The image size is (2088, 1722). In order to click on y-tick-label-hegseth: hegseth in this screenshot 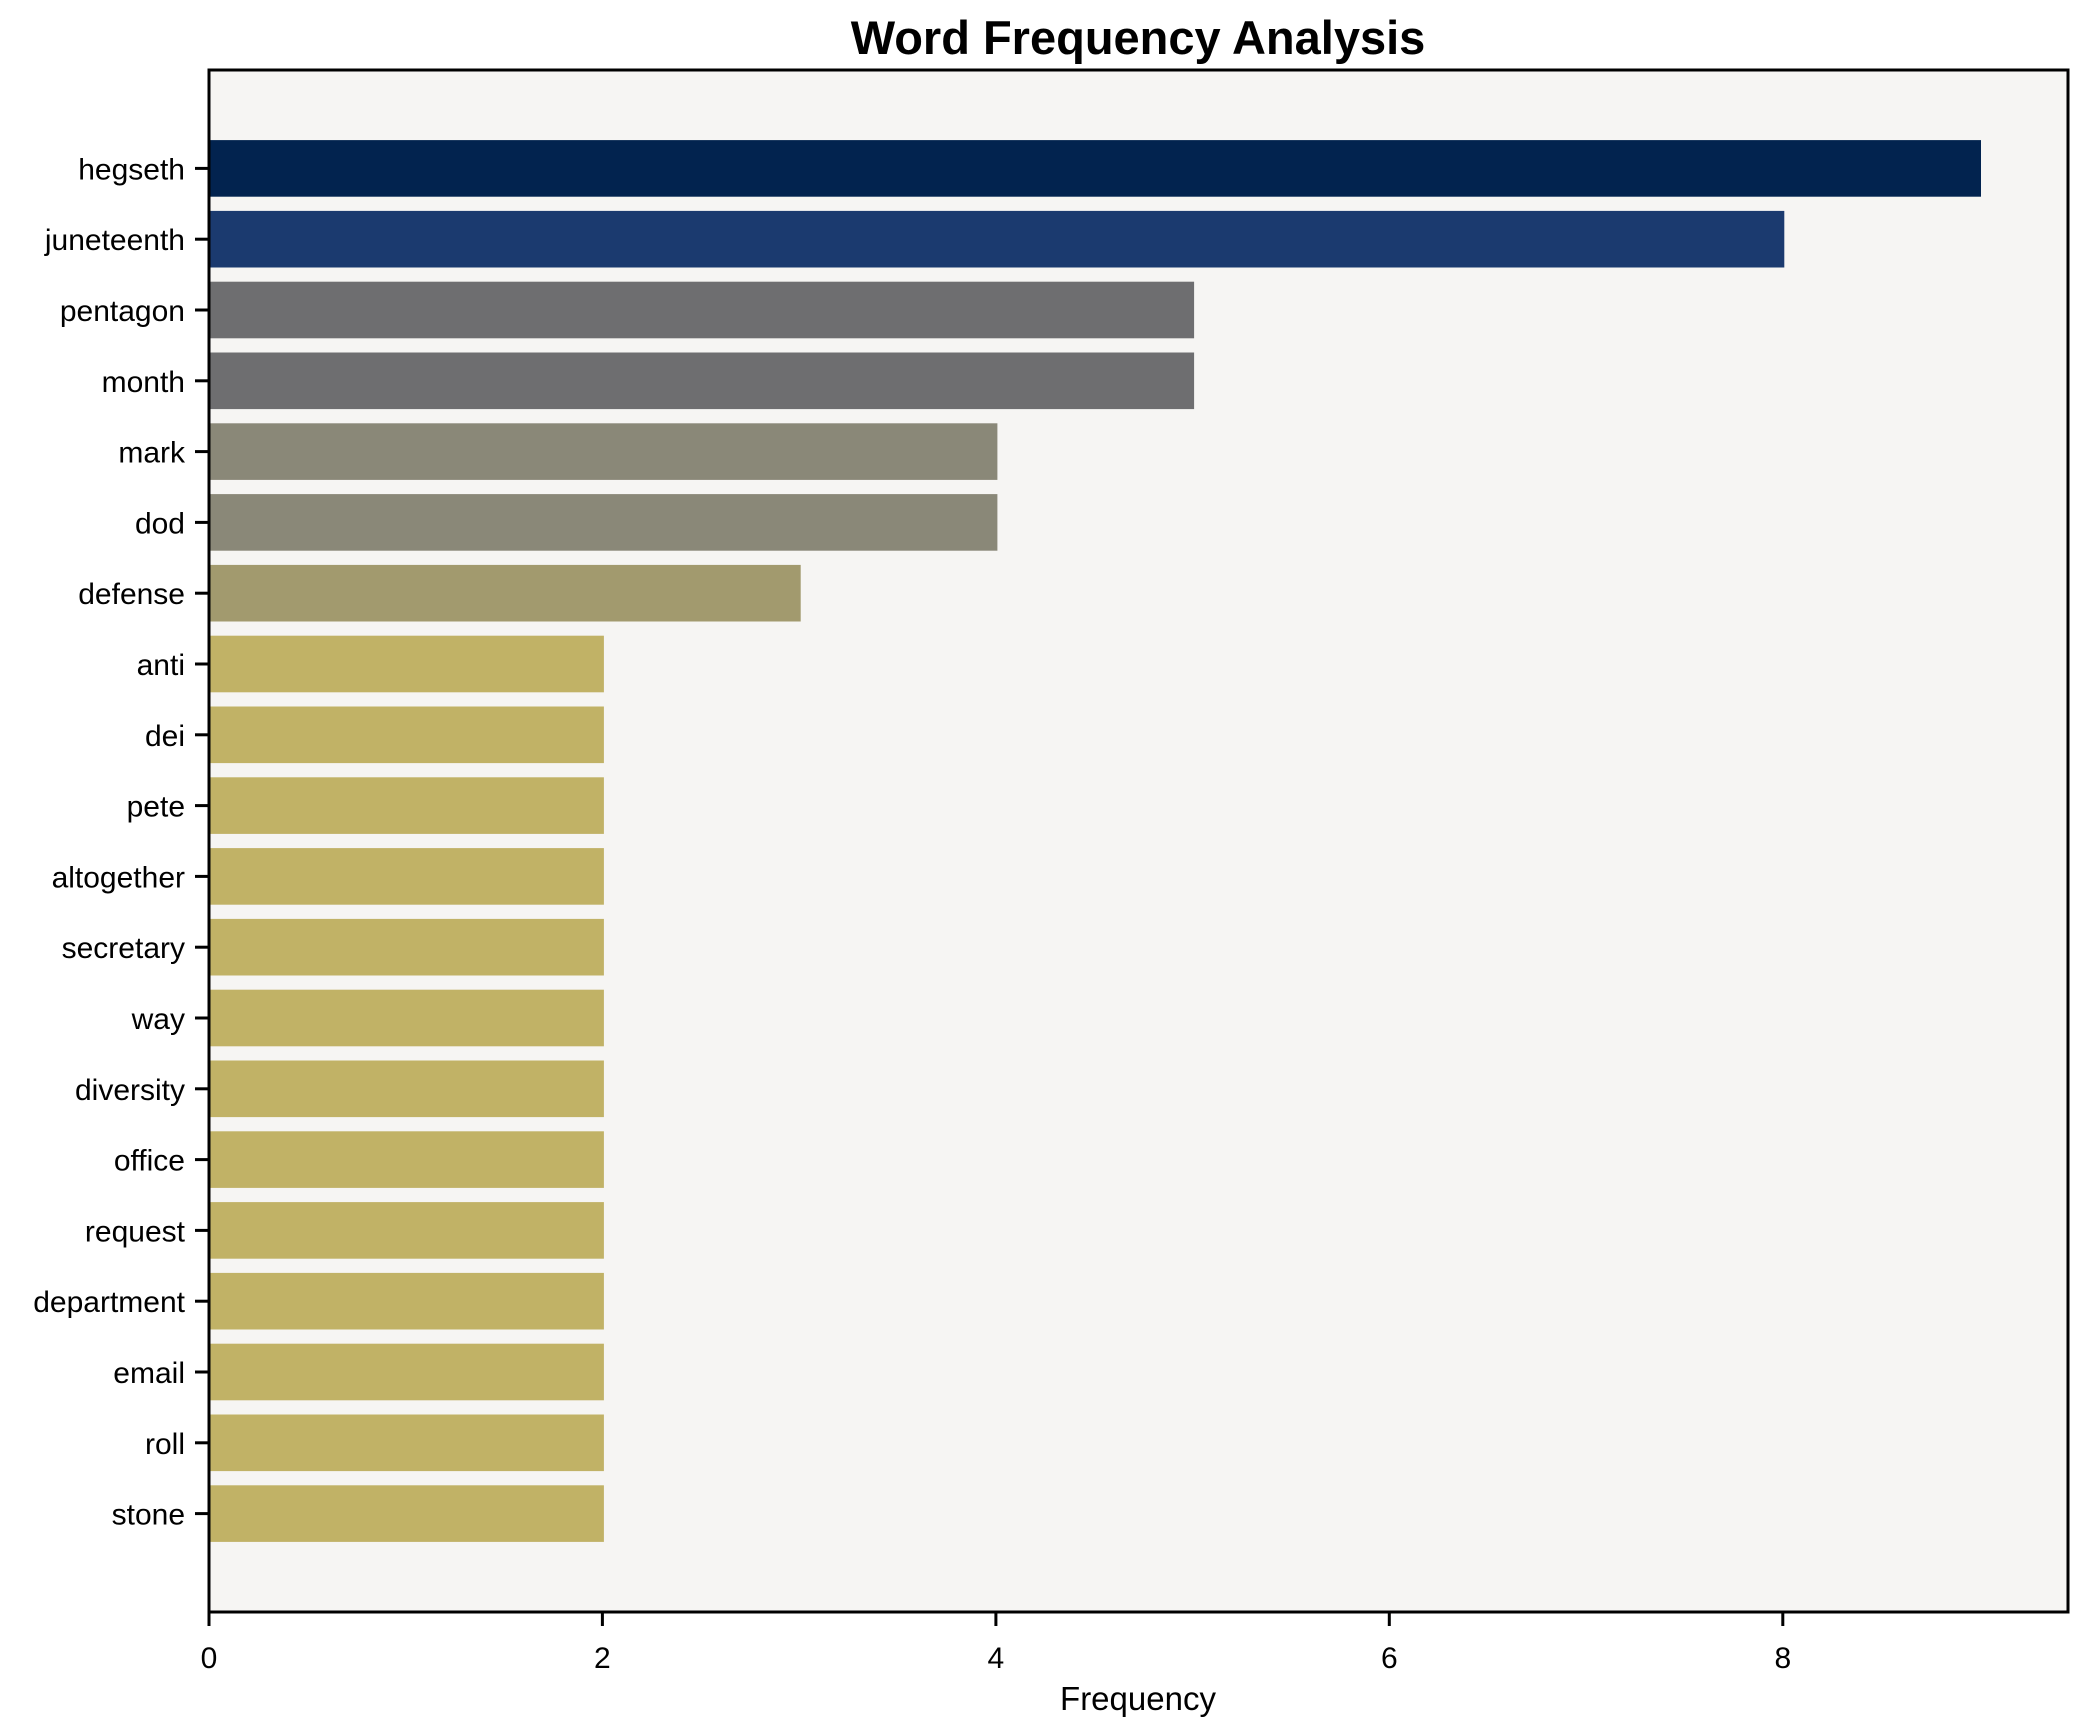, I will do `click(131, 169)`.